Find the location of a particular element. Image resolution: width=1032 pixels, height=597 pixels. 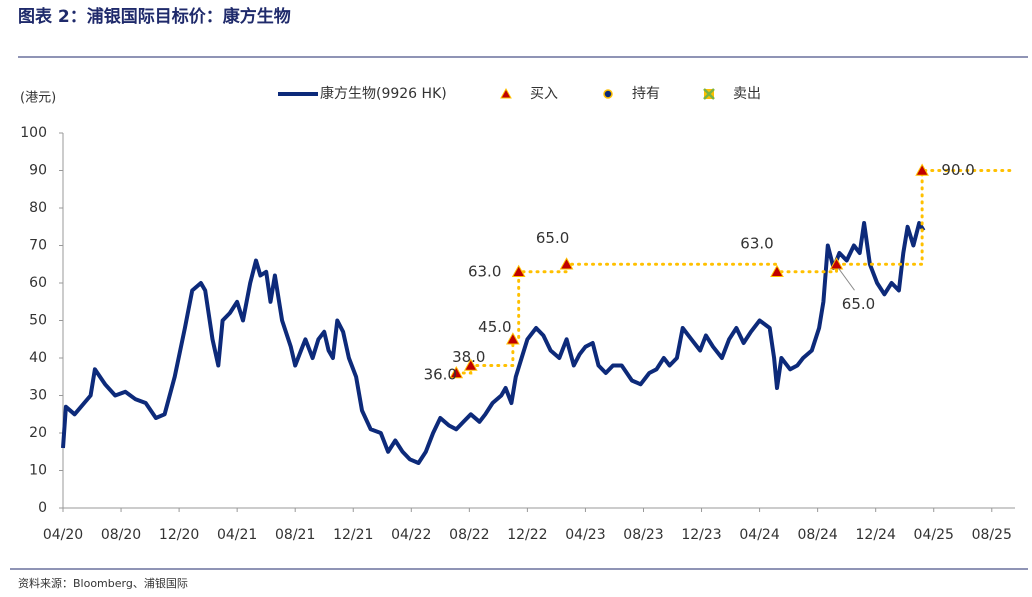

x-tick-label: 04/23 is located at coordinates (585, 535).